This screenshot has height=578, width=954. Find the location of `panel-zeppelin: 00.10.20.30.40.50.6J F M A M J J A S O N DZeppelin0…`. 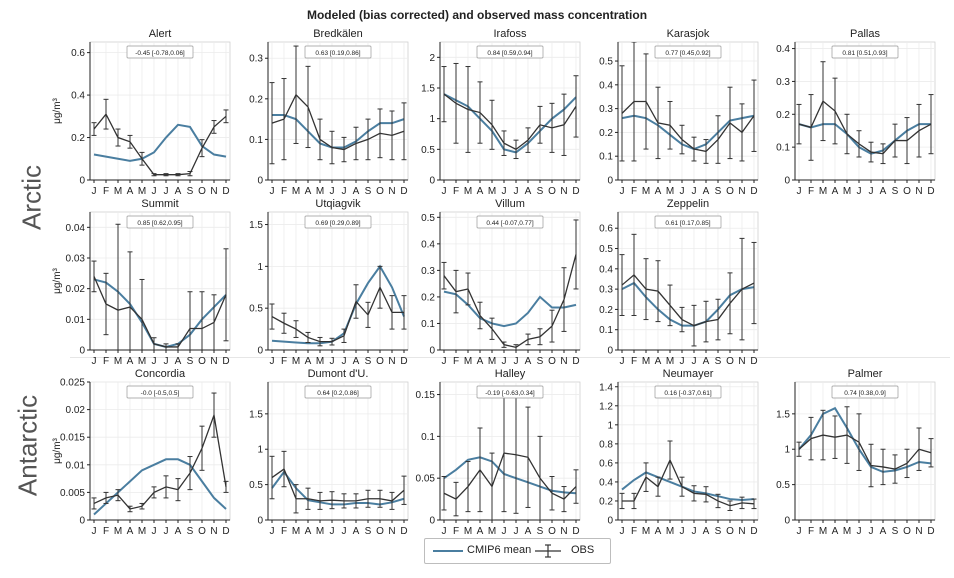

panel-zeppelin: 00.10.20.30.40.50.6J F M A M J J A S O N DZeppelin0… is located at coordinates (679, 282).